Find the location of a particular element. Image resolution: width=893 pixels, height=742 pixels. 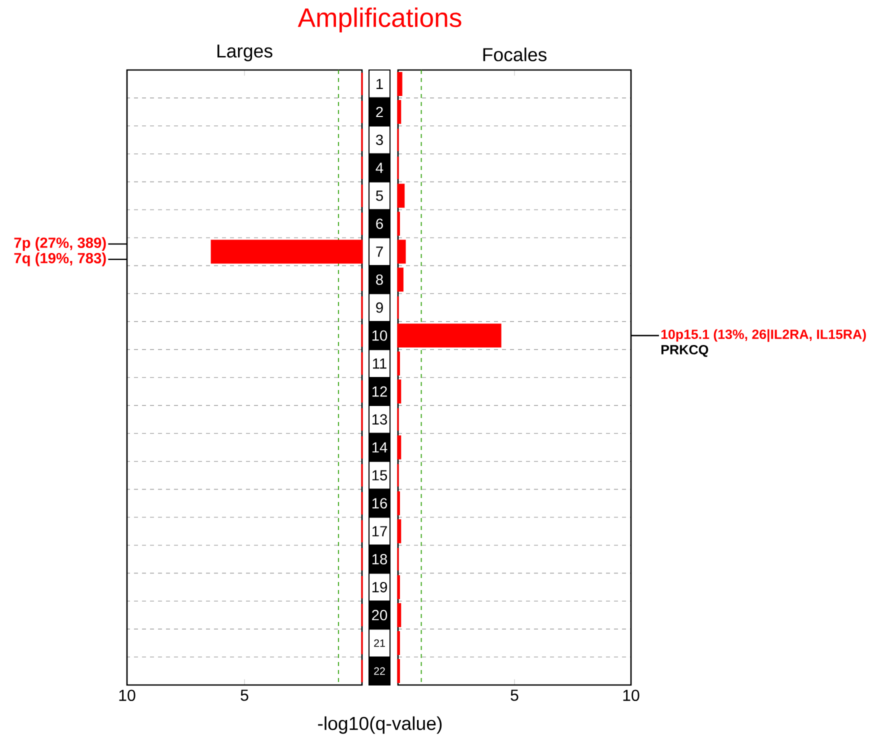

y-tick-label: 7 is located at coordinates (379, 251).